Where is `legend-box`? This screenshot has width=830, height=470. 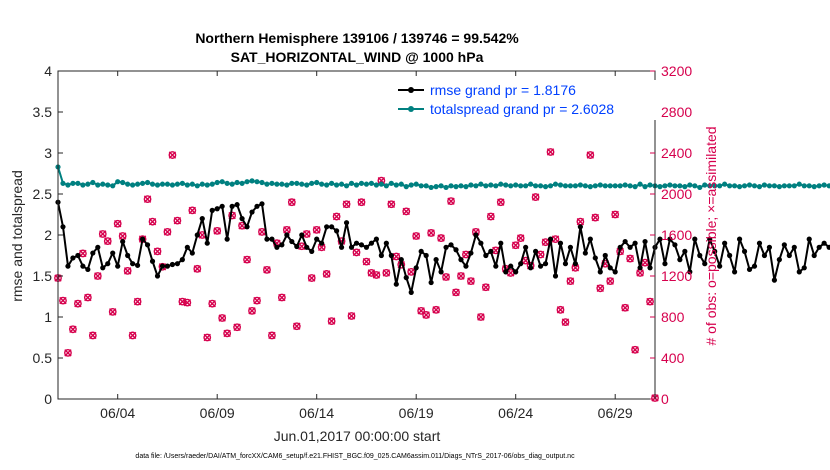
legend-box is located at coordinates (527, 100).